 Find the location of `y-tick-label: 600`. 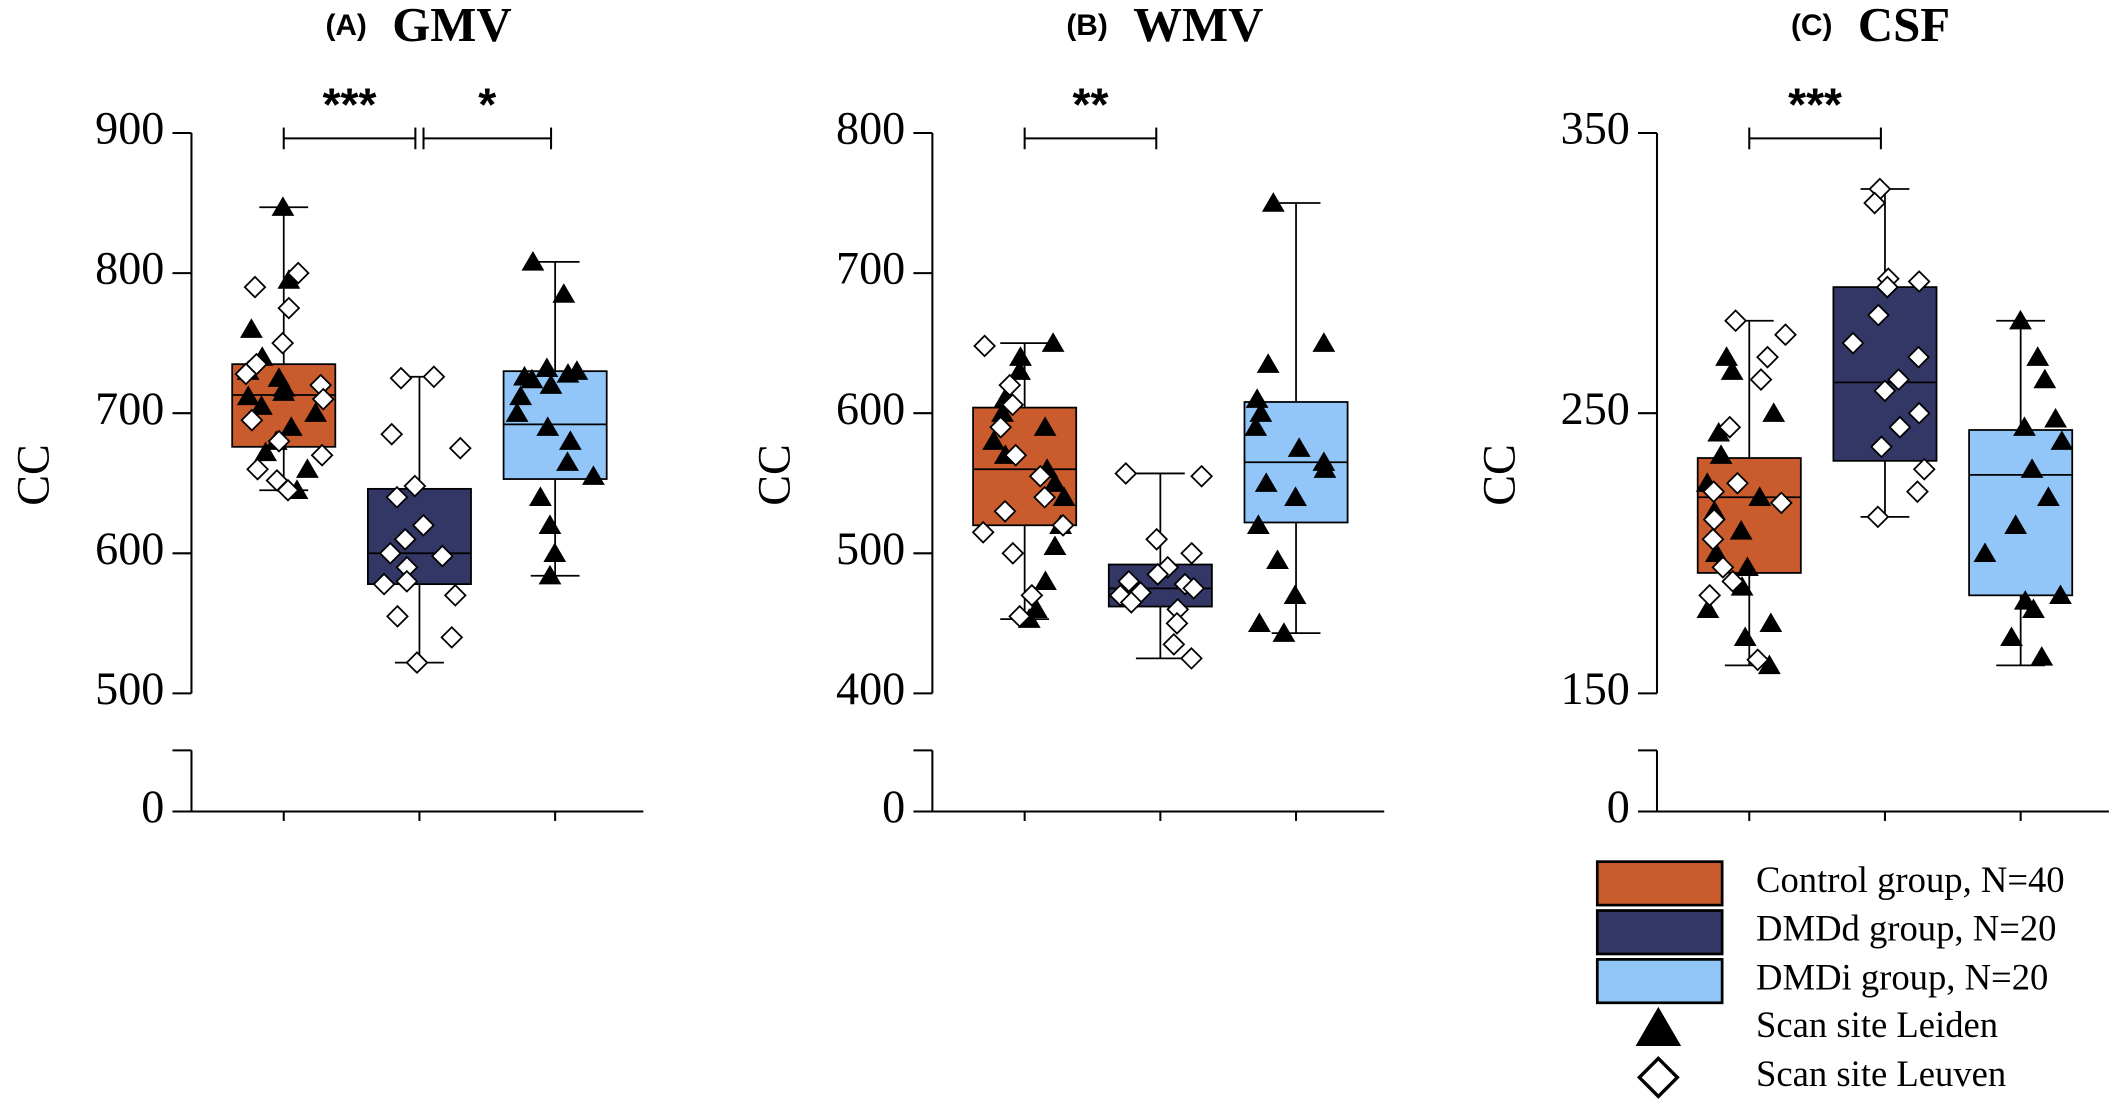

y-tick-label: 600 is located at coordinates (129, 548).